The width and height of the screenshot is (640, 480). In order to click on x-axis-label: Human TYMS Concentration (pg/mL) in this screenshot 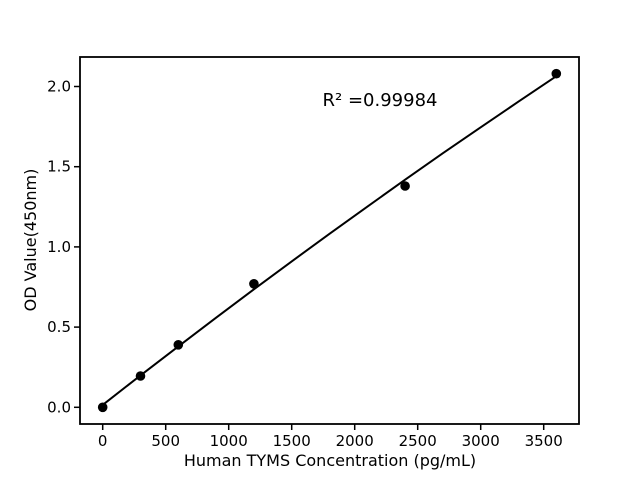, I will do `click(330, 460)`.